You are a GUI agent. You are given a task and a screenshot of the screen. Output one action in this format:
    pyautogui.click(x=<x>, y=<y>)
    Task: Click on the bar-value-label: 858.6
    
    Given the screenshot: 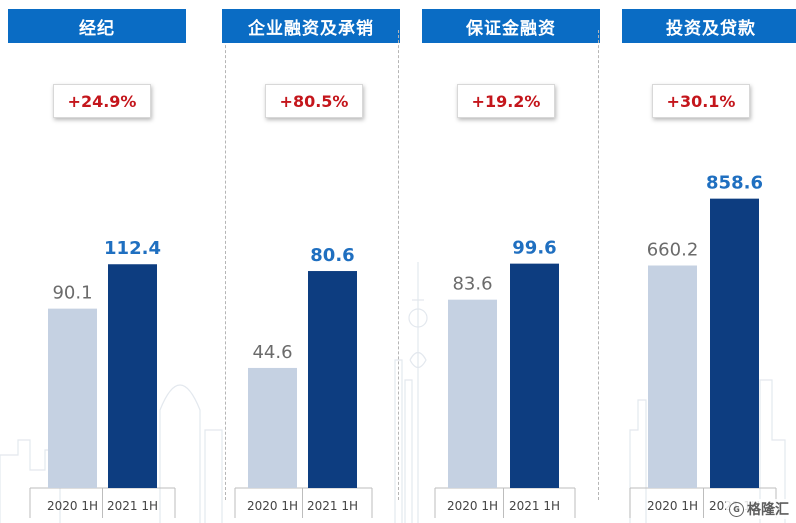 What is the action you would take?
    pyautogui.click(x=734, y=183)
    